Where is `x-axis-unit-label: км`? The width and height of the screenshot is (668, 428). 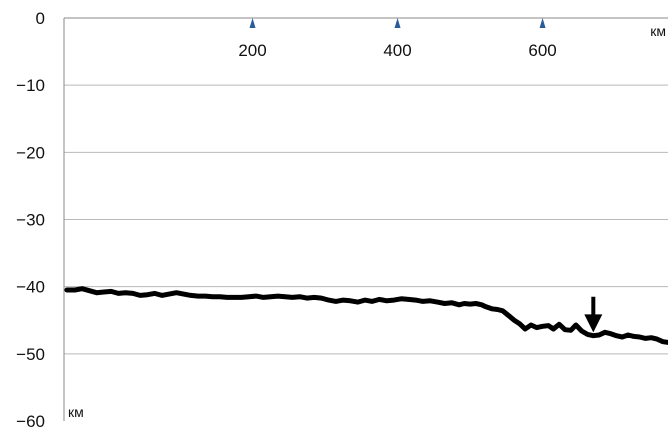 x-axis-unit-label: км is located at coordinates (658, 31).